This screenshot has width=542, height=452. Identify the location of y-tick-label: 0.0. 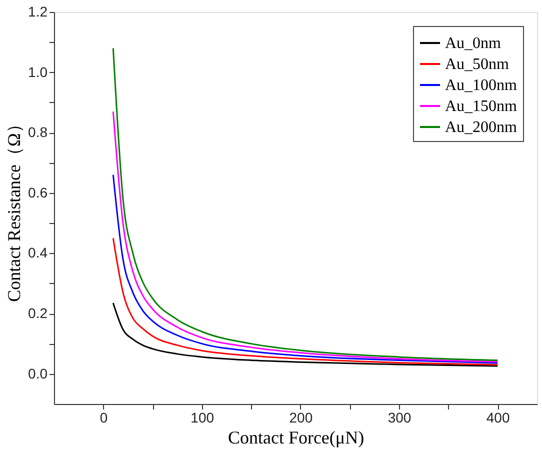
(38, 373).